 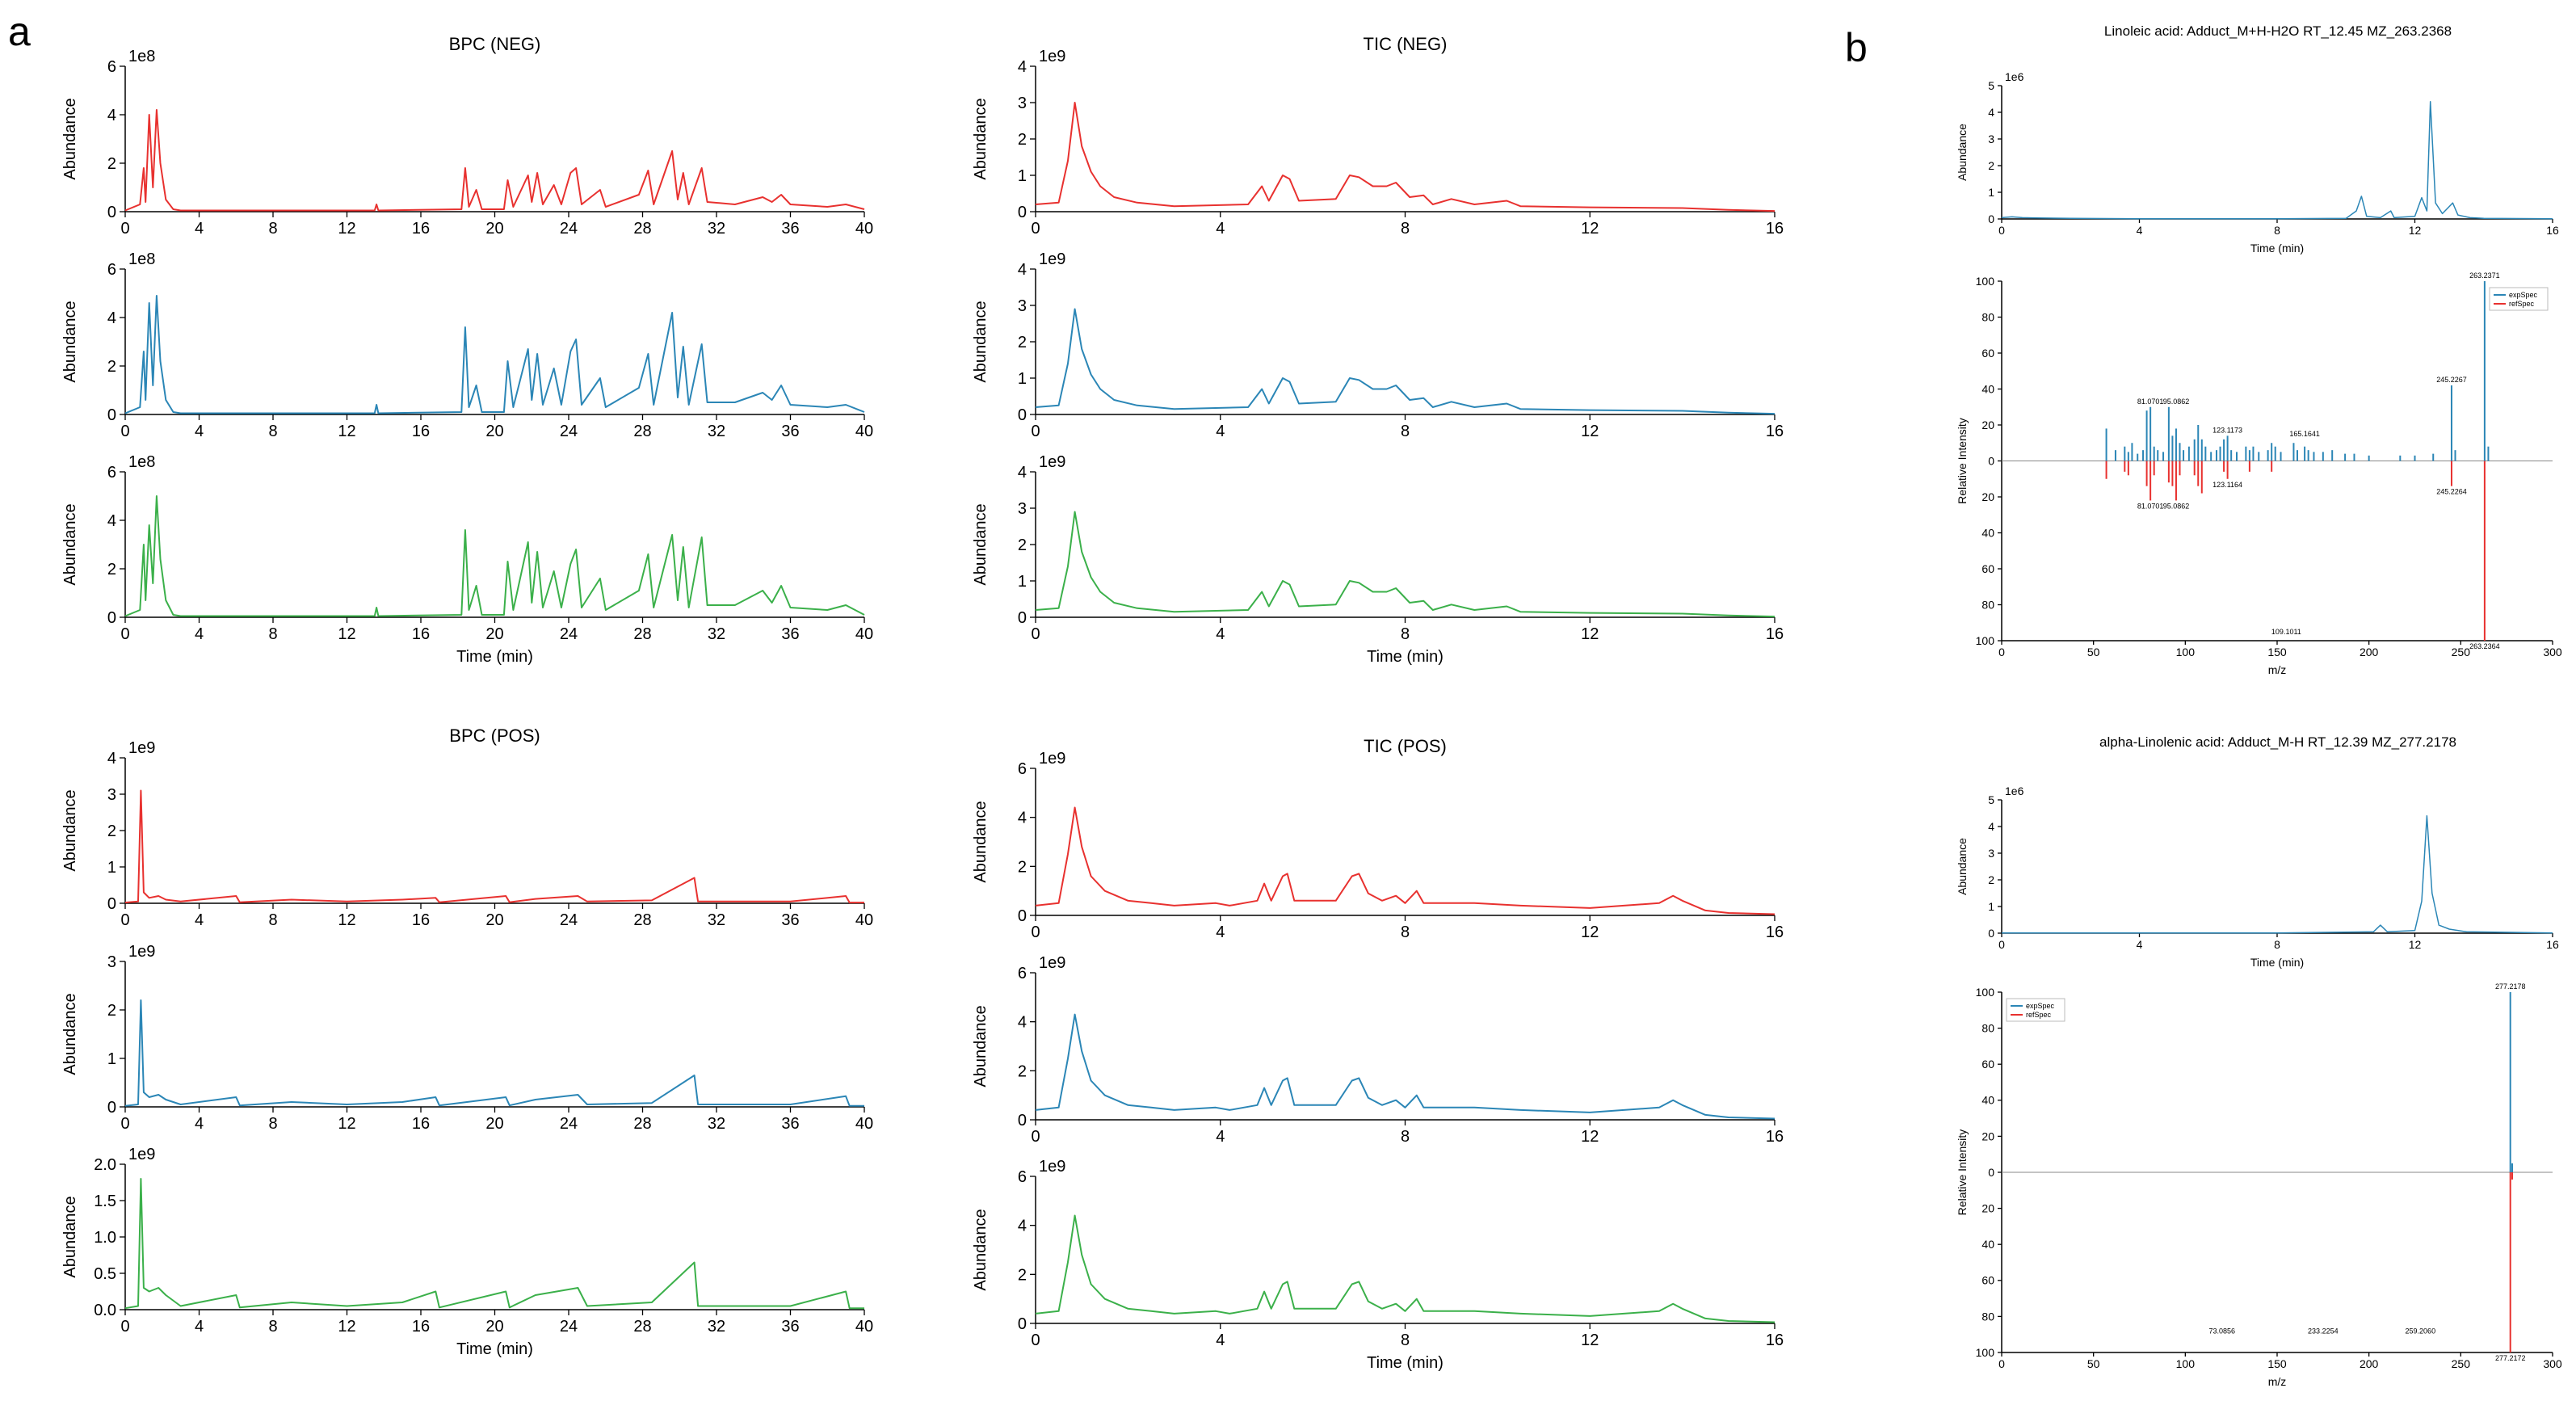 What do you see at coordinates (2484, 275) in the screenshot?
I see `peak-label: 263.2371` at bounding box center [2484, 275].